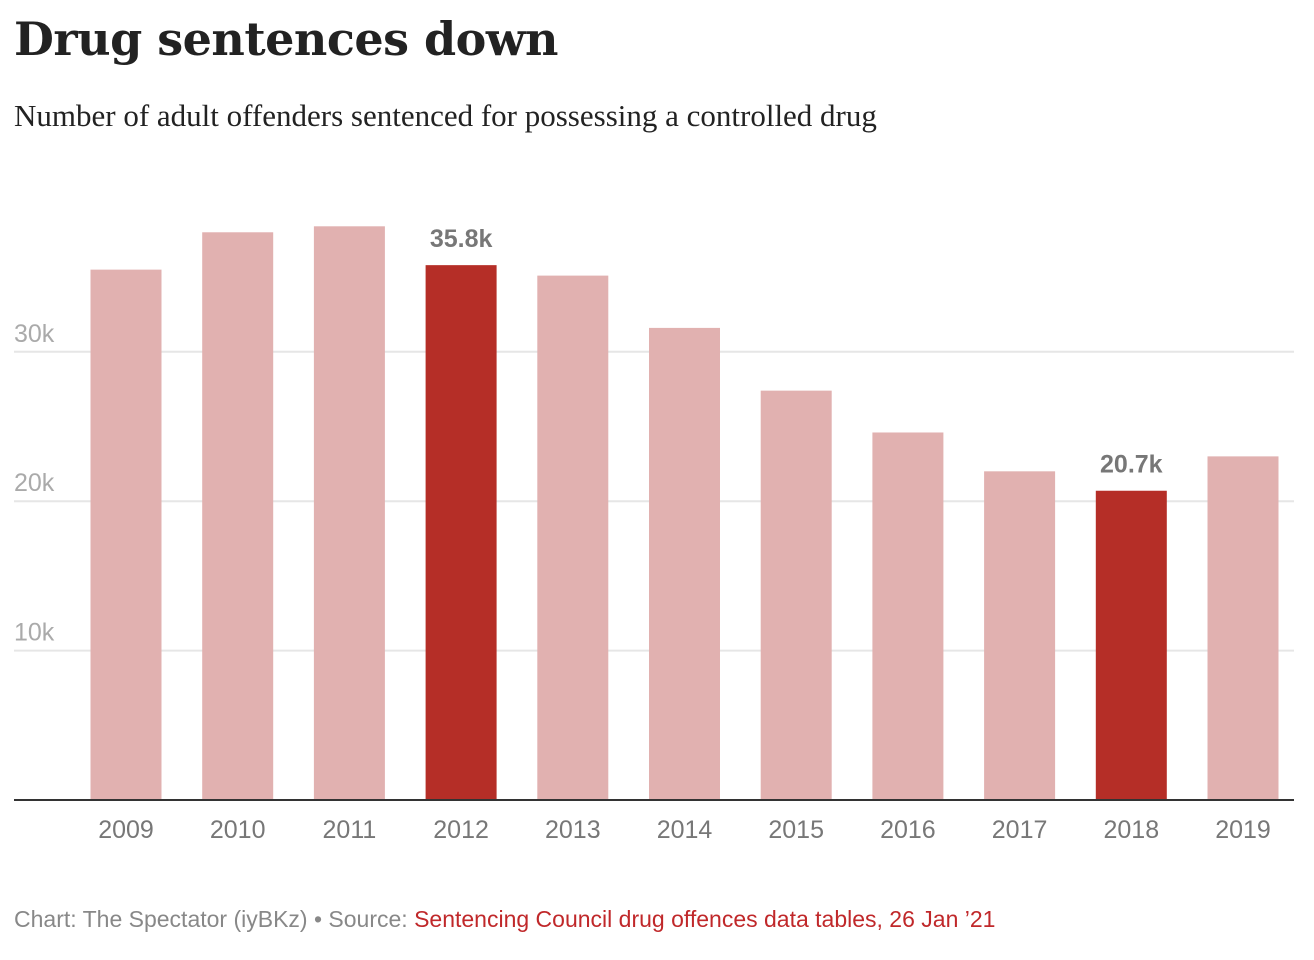 The width and height of the screenshot is (1314, 960). I want to click on bar-2015, so click(796, 595).